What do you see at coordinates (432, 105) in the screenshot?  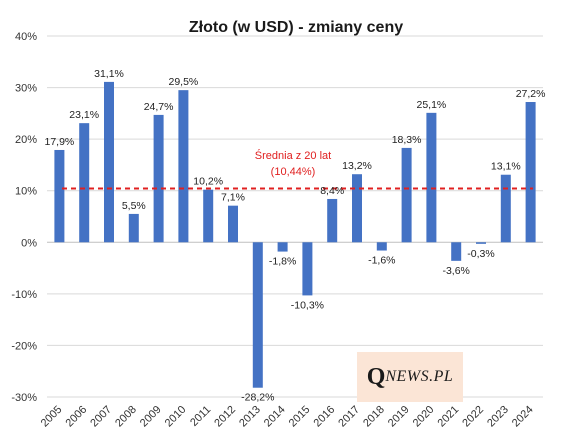 I see `data-label: 25,1%` at bounding box center [432, 105].